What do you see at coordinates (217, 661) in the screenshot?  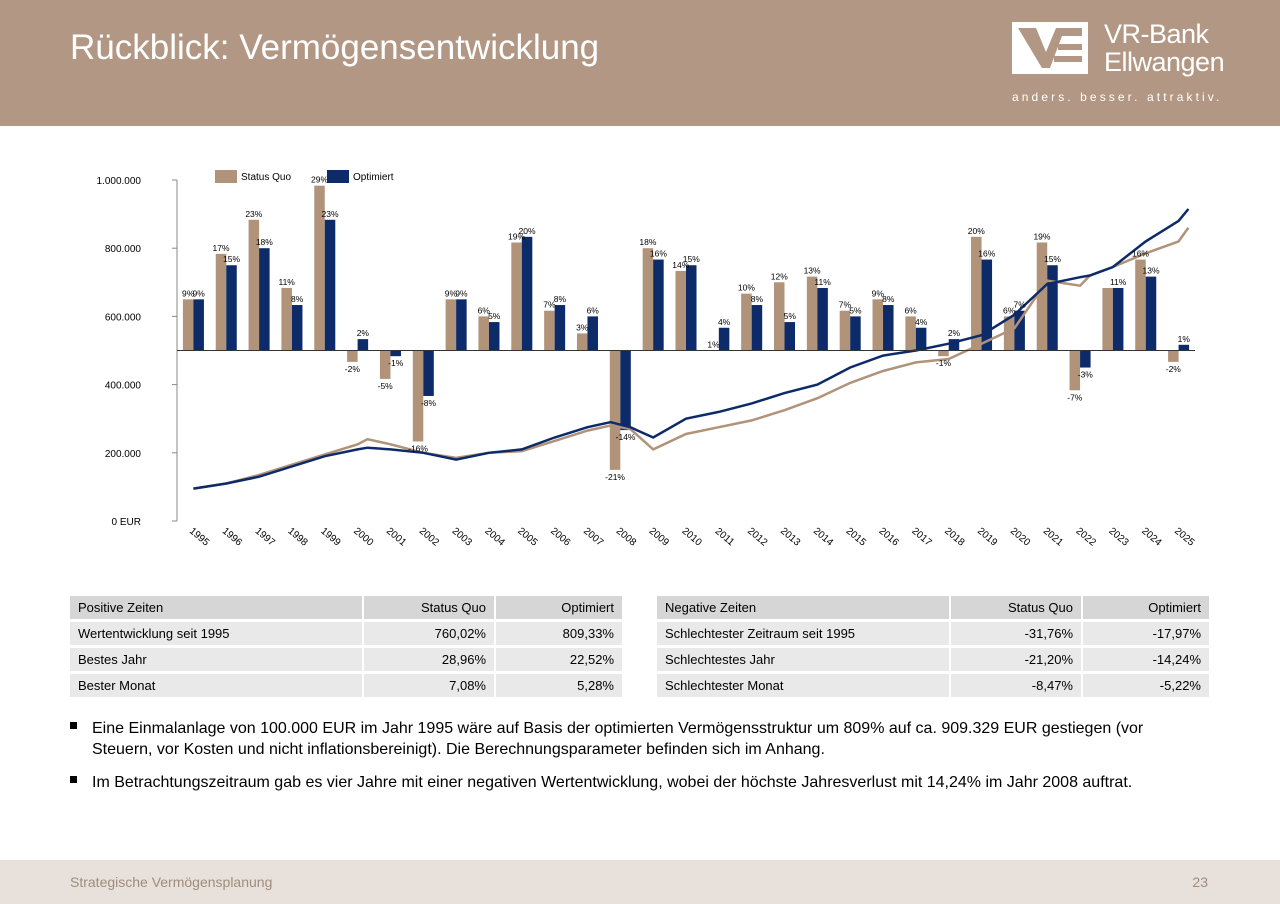 I see `table-cell: Bestes Jahr` at bounding box center [217, 661].